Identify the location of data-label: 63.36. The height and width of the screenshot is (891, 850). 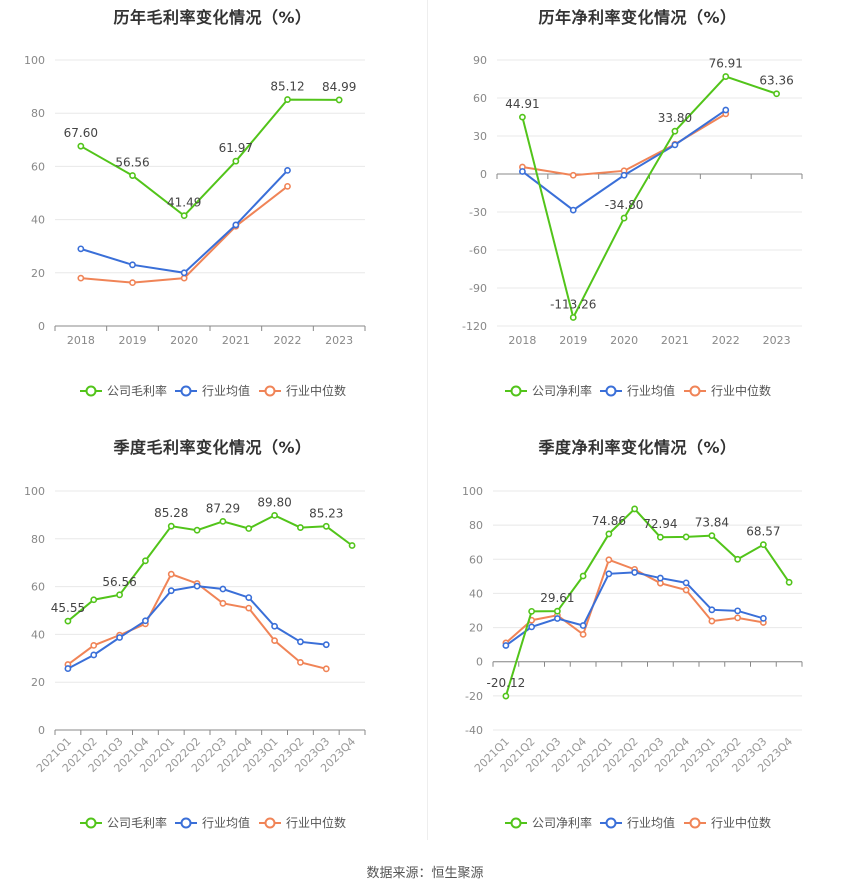
(776, 81).